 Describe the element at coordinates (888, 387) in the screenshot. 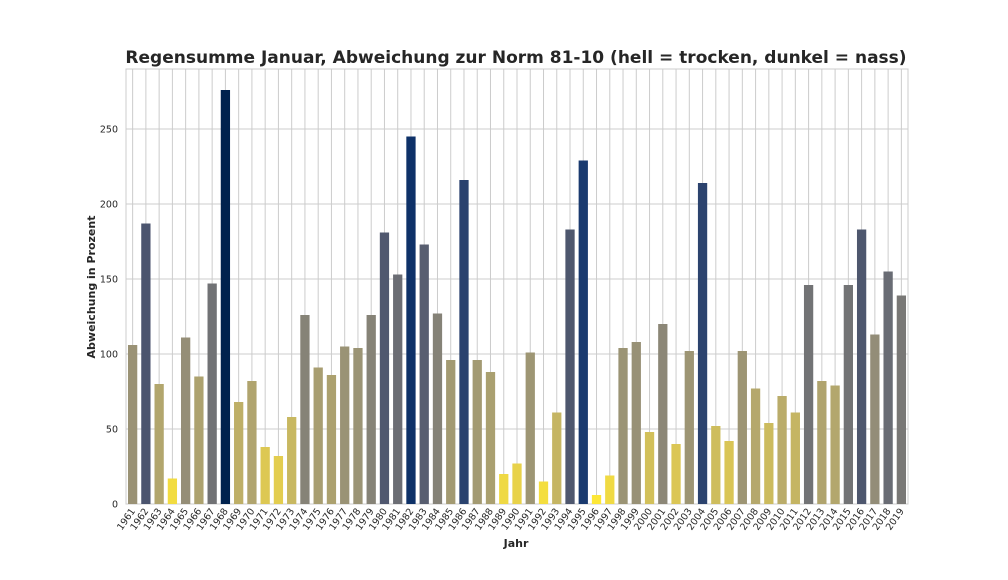

I see `bar-2018` at that location.